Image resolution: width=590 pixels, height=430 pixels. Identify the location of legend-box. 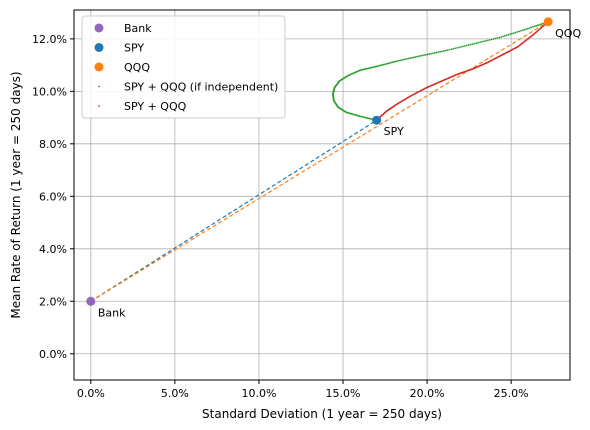
(183, 67).